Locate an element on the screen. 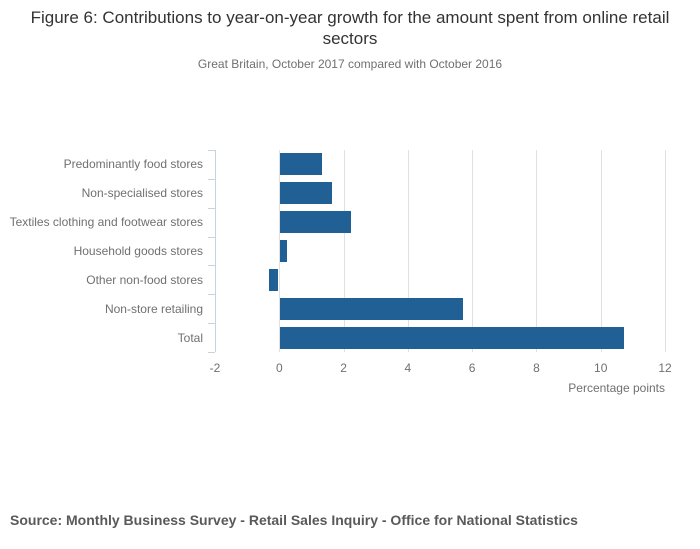  x-tick-label: 2 is located at coordinates (343, 368).